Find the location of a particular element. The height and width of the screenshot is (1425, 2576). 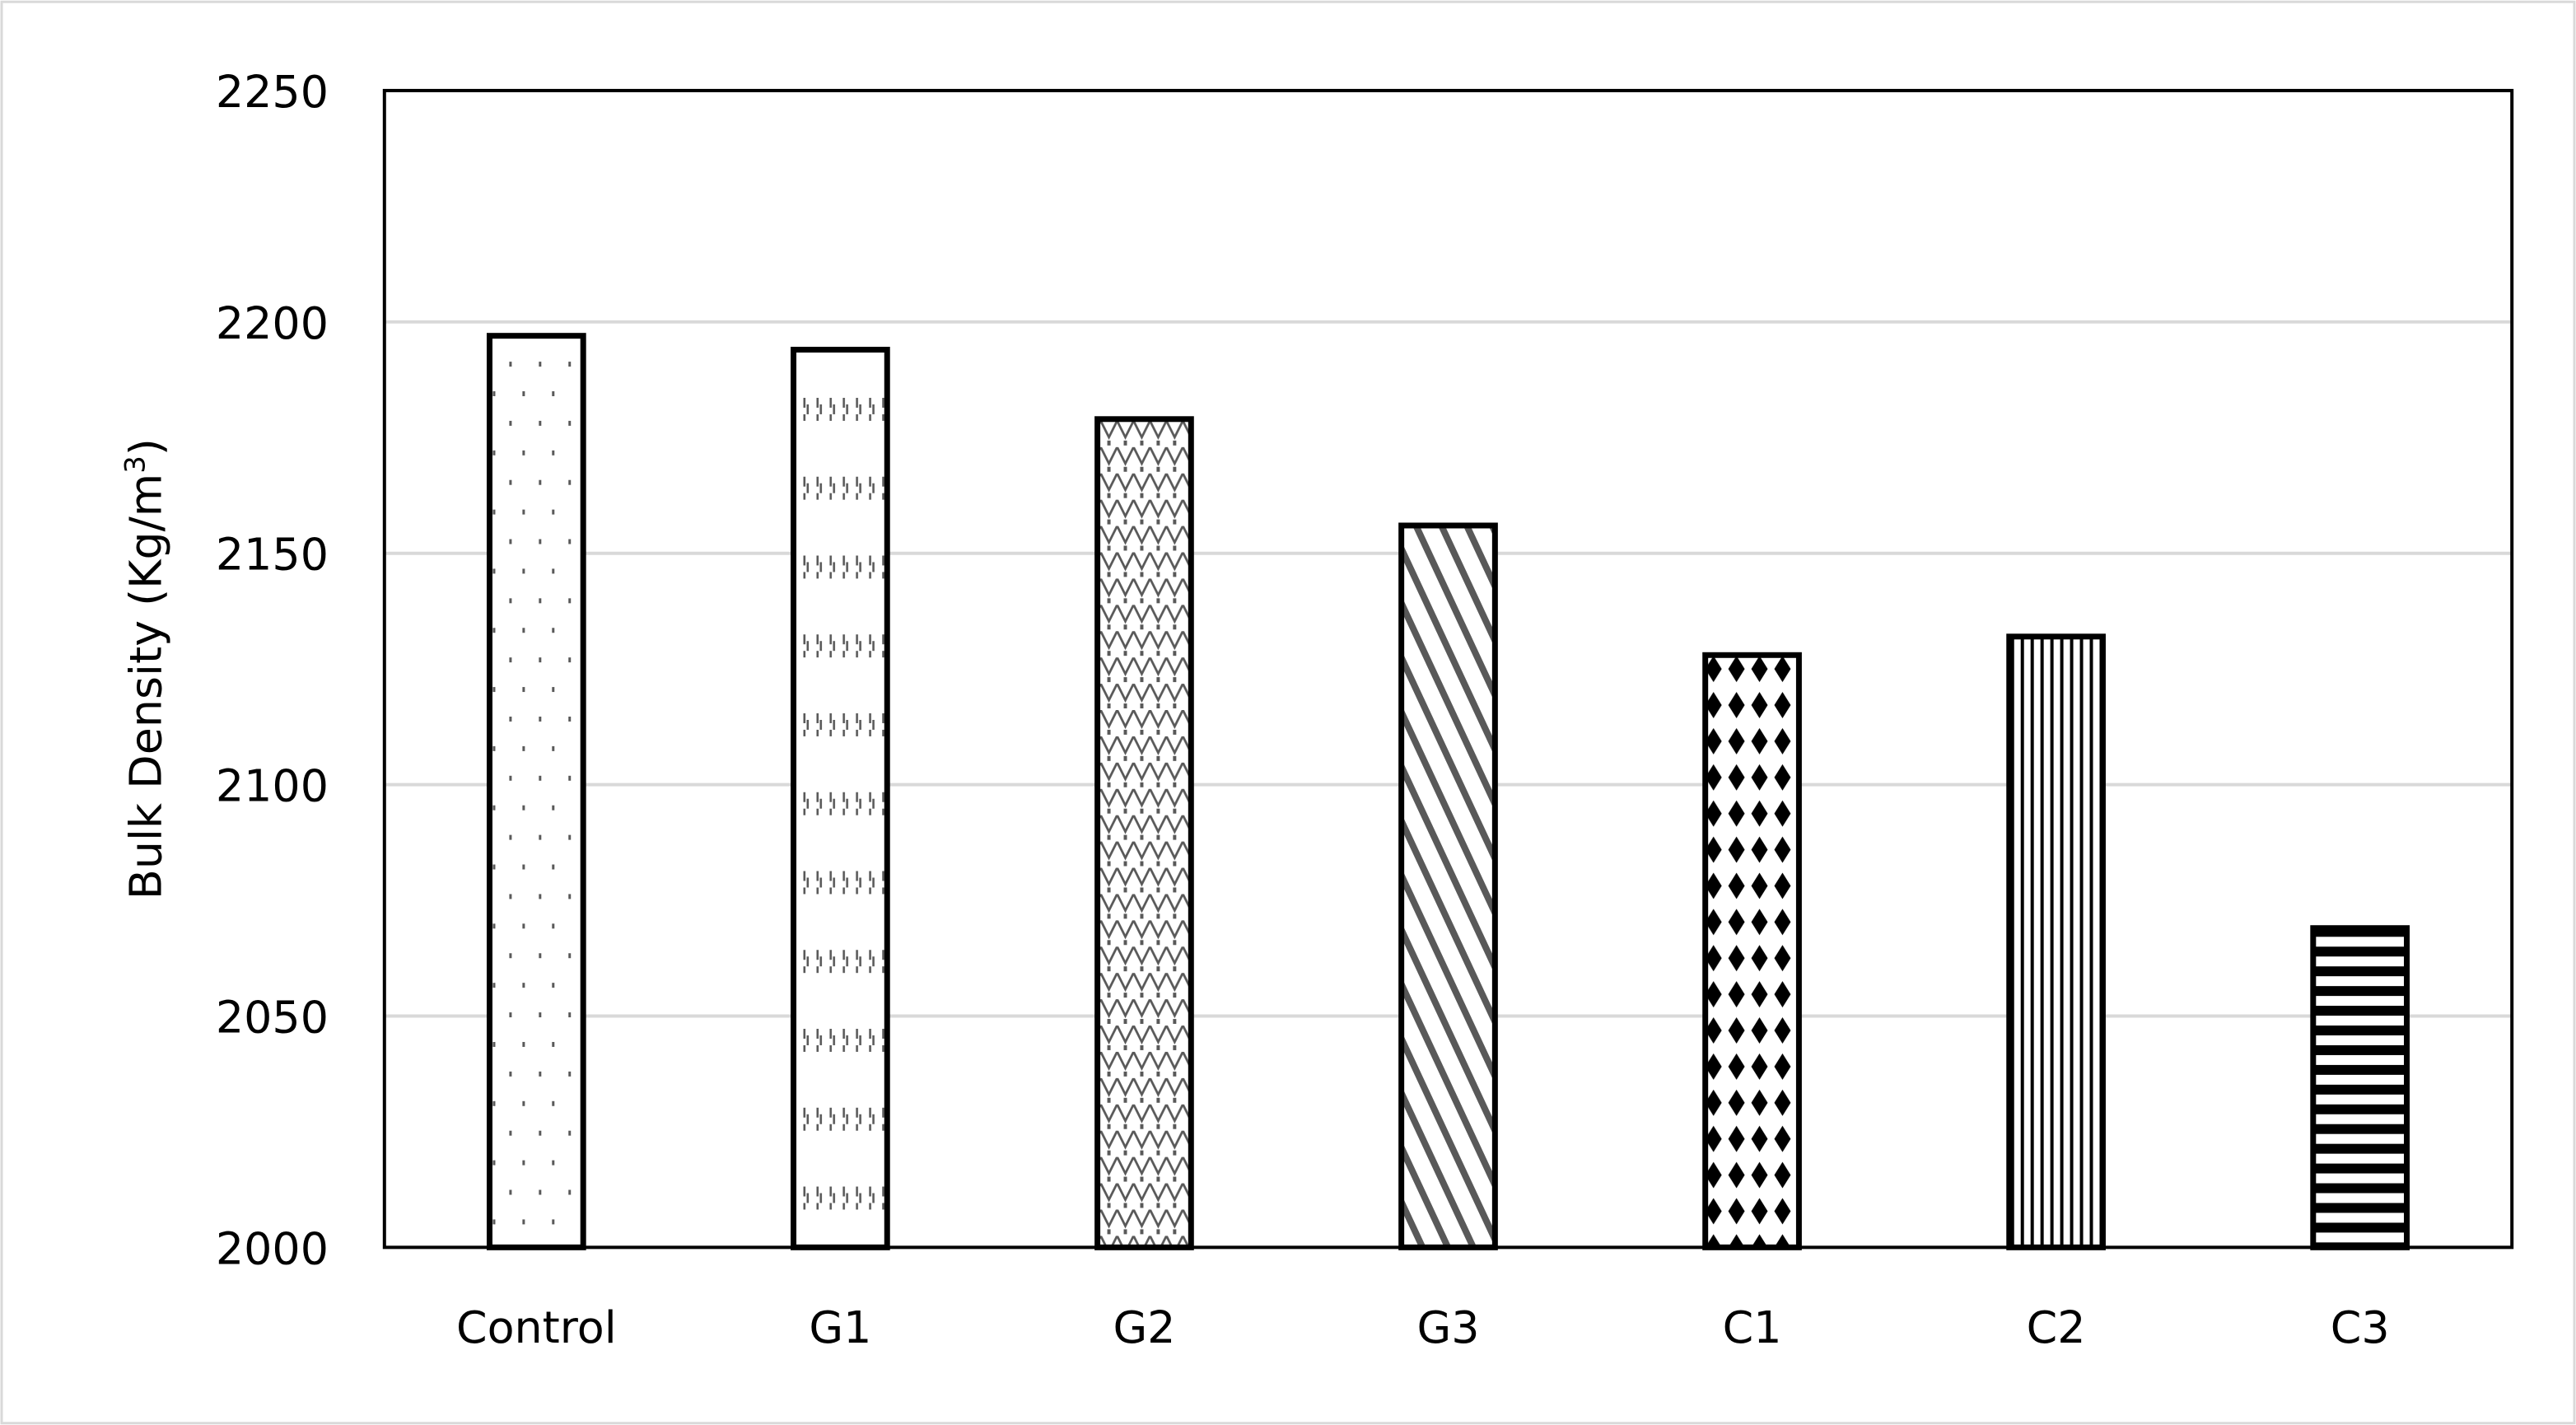

y-axis-label: Bulk Density (Kg/m3) is located at coordinates (145, 668).